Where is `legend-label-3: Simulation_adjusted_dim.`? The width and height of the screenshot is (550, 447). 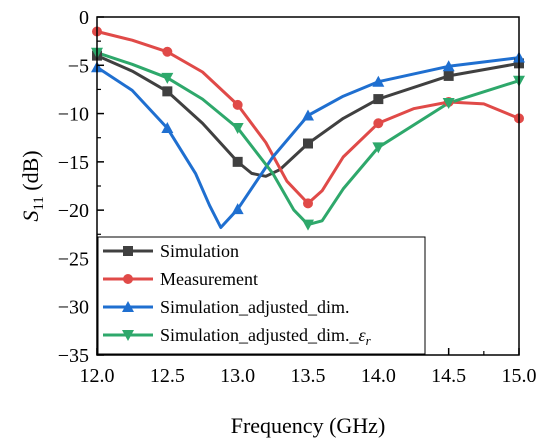
legend-label-3: Simulation_adjusted_dim. is located at coordinates (255, 307).